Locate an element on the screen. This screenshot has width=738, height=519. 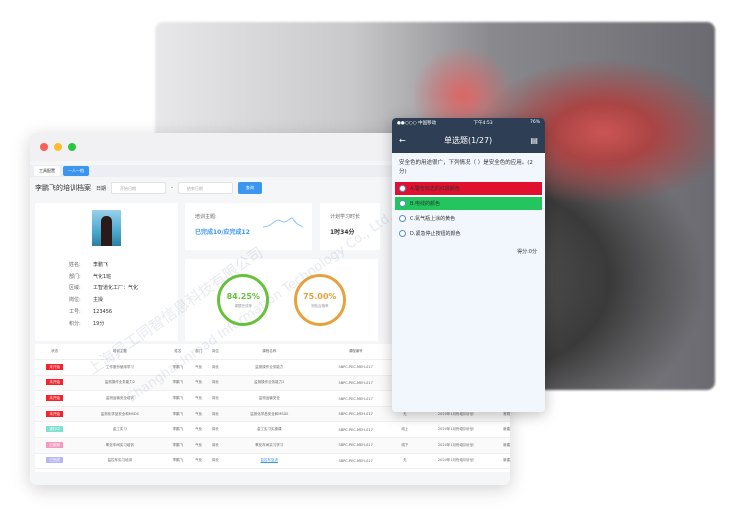
status-badge: 进行中 is located at coordinates (54, 429).